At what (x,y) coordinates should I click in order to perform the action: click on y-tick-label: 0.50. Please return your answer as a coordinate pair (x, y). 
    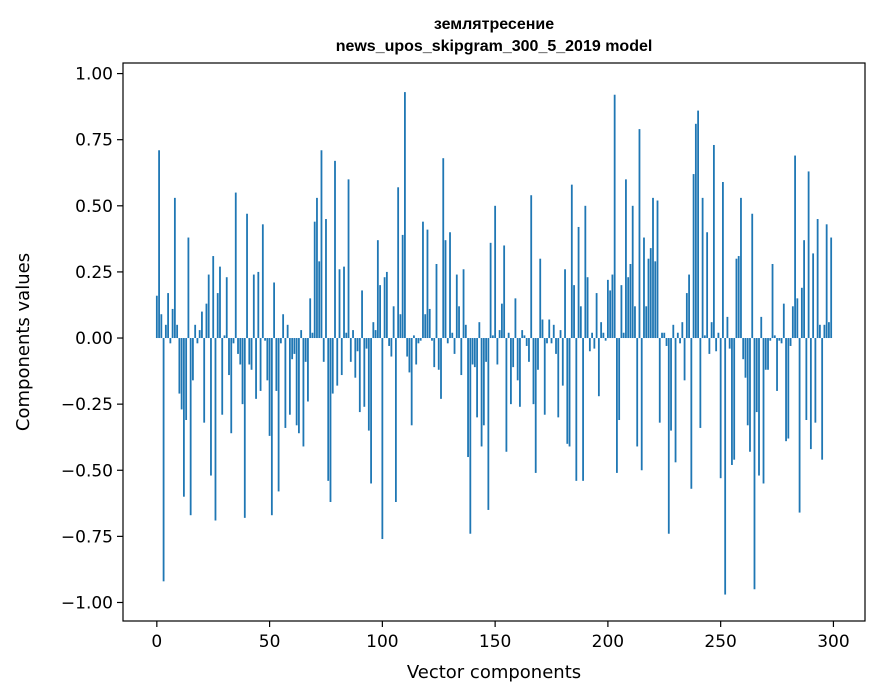
    Looking at the image, I should click on (94, 207).